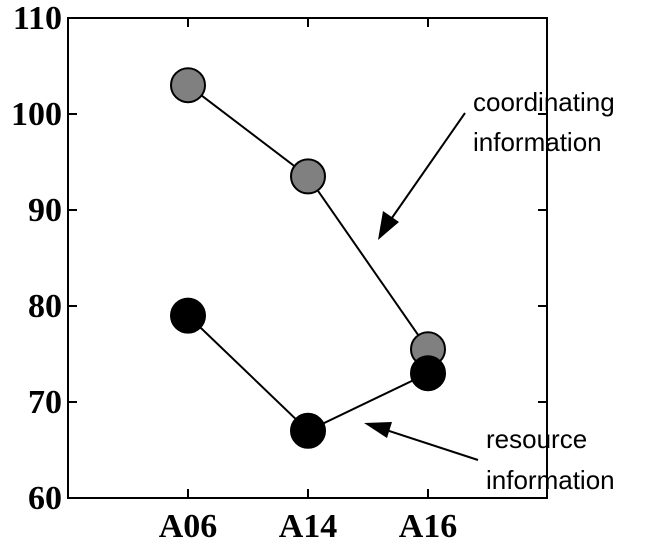 This screenshot has height=546, width=648. What do you see at coordinates (429, 444) in the screenshot?
I see `arrow-resource-shaft` at bounding box center [429, 444].